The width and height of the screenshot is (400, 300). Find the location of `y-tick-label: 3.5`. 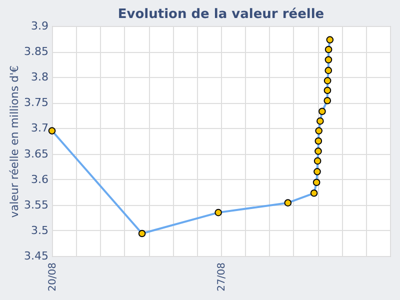

y-tick-label: 3.5 is located at coordinates (39, 230).